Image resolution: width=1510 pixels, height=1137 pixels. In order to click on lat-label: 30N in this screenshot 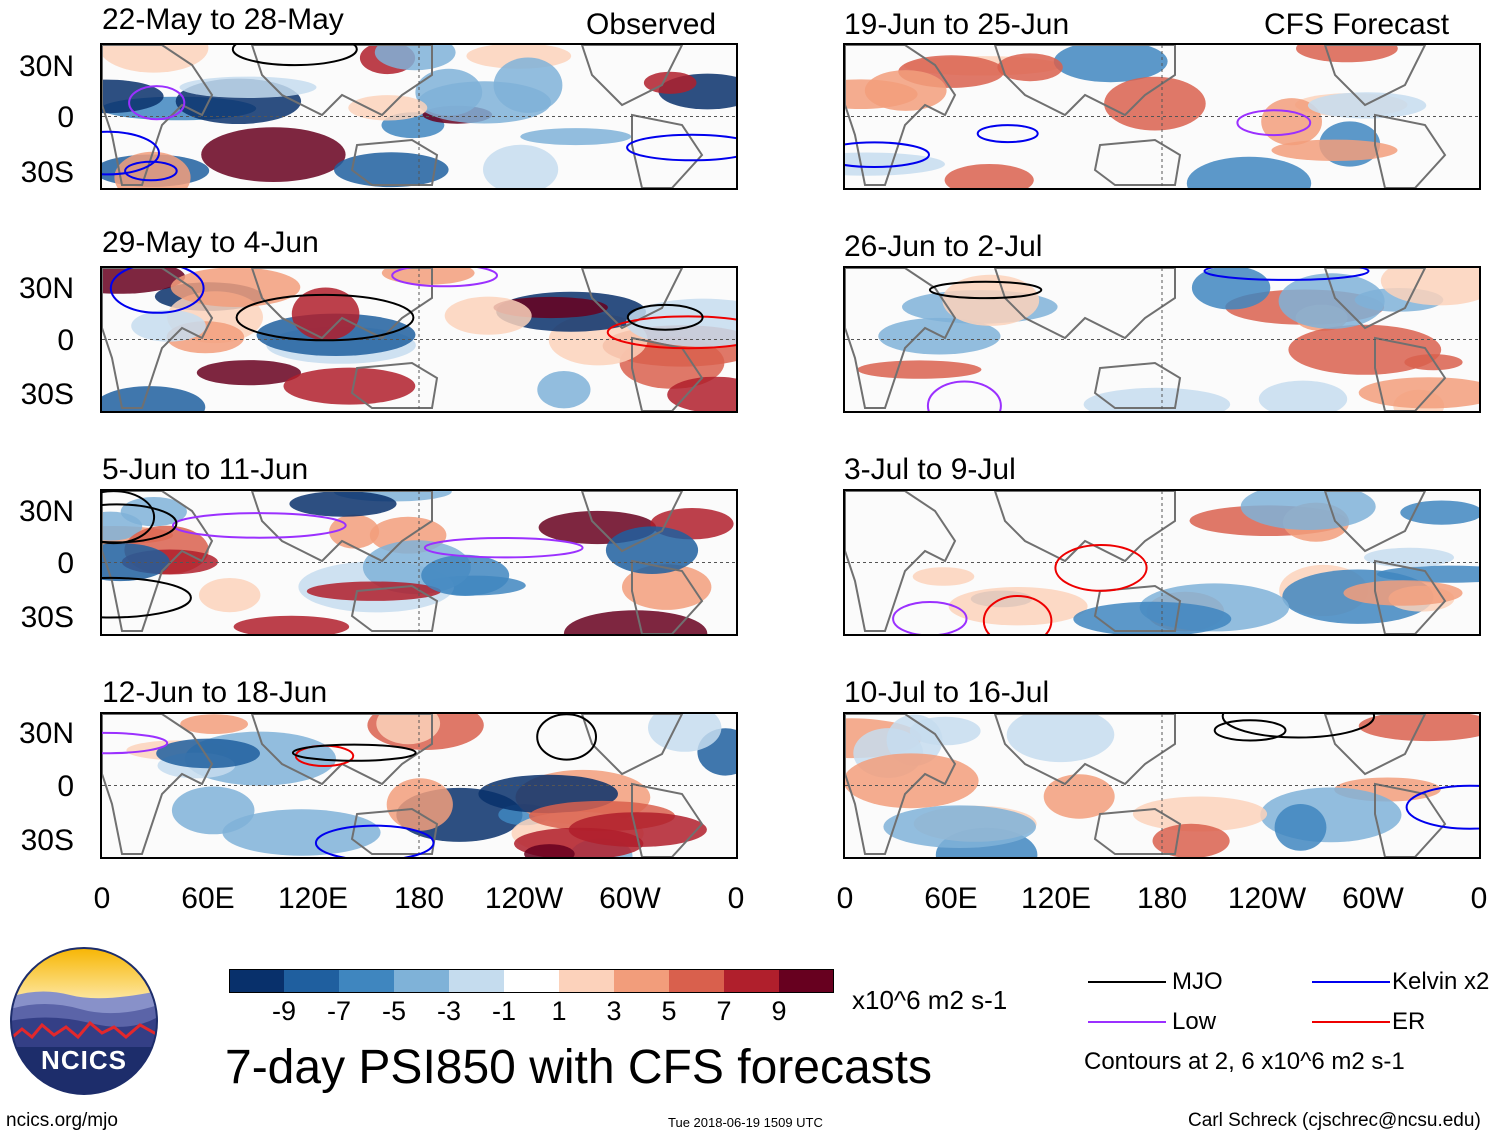, I will do `click(46, 288)`.